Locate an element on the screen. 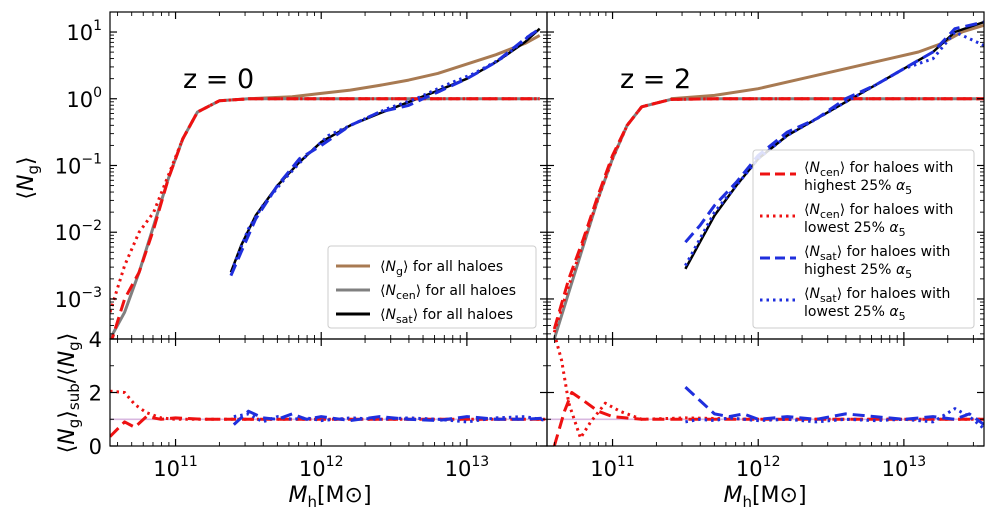 The height and width of the screenshot is (518, 996). y-tick-label: 10⁻¹ is located at coordinates (78, 164).